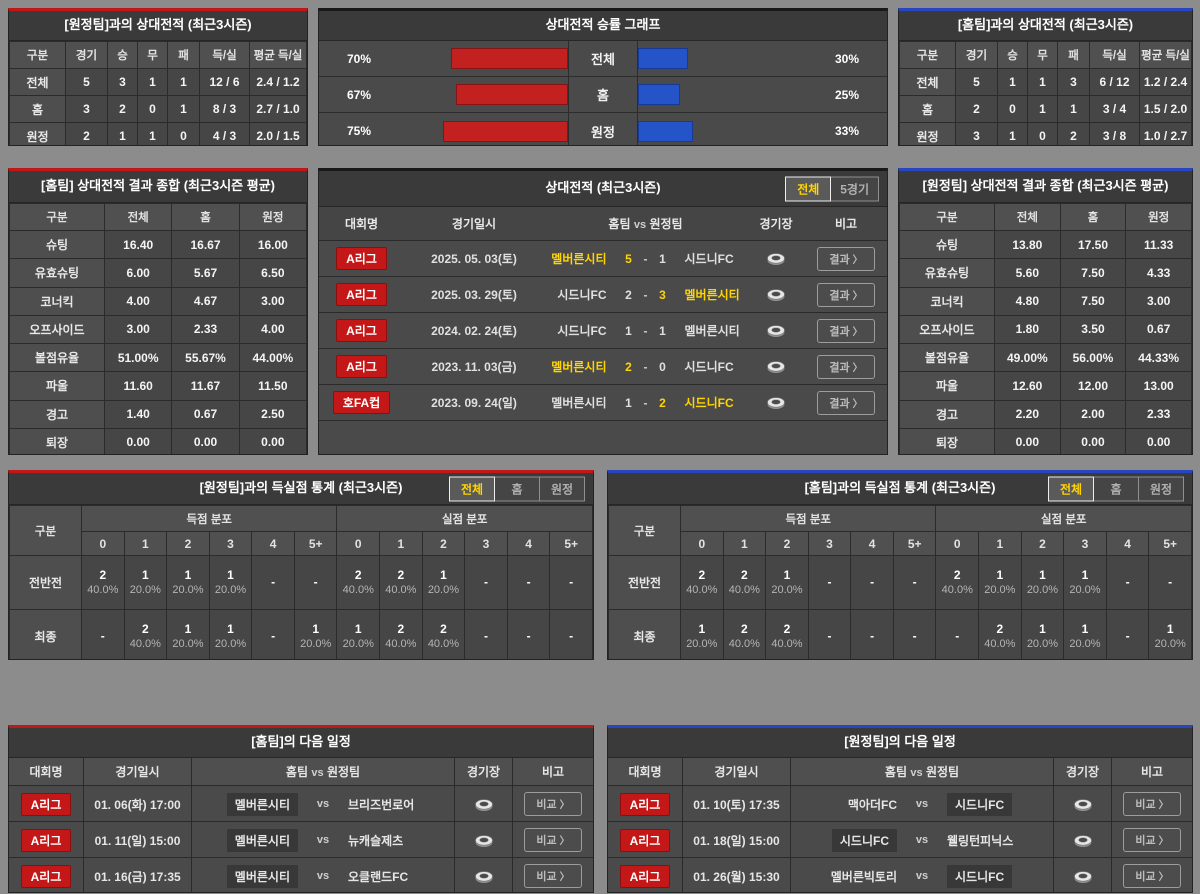 This screenshot has width=1200, height=894. Describe the element at coordinates (957, 543) in the screenshot. I see `bin-header: 0` at that location.